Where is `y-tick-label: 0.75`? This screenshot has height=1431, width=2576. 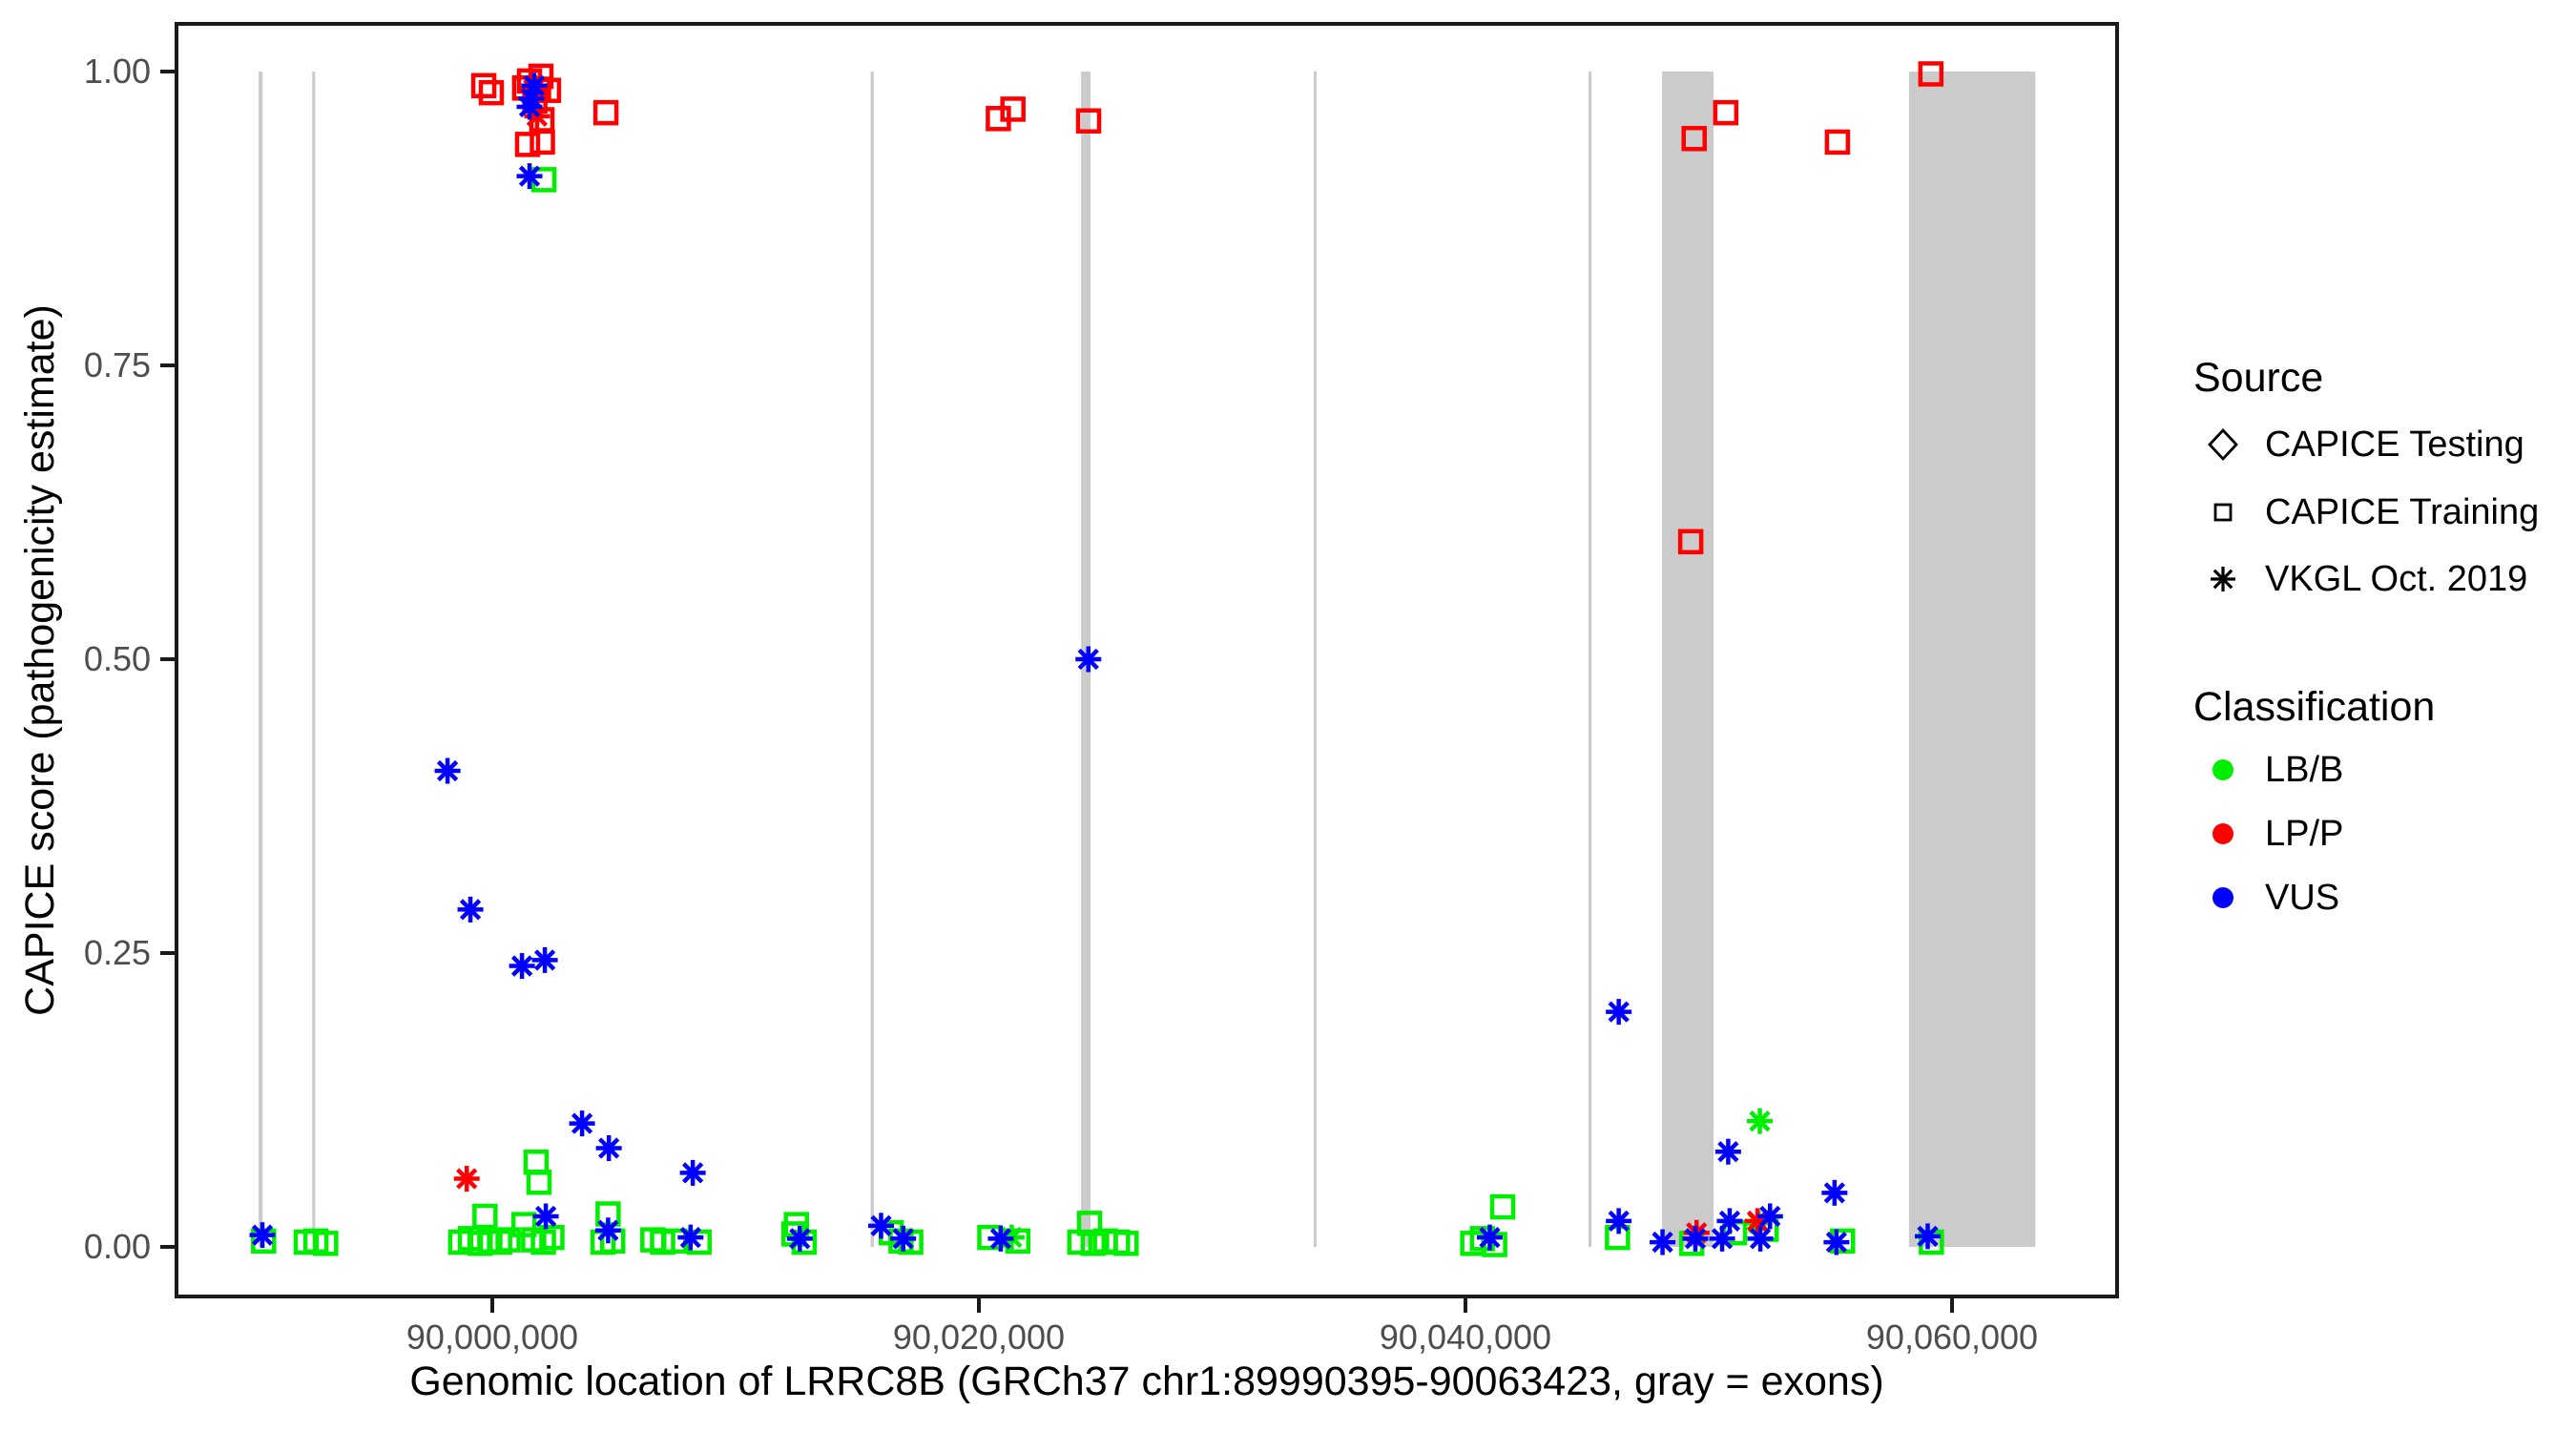 y-tick-label: 0.75 is located at coordinates (117, 364).